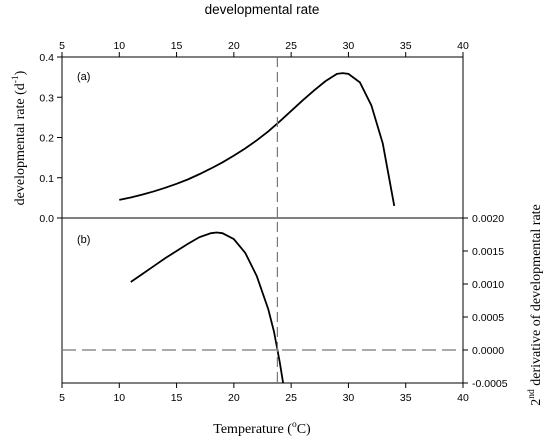  Describe the element at coordinates (291, 46) in the screenshot. I see `x-top-tick-label: 25` at that location.